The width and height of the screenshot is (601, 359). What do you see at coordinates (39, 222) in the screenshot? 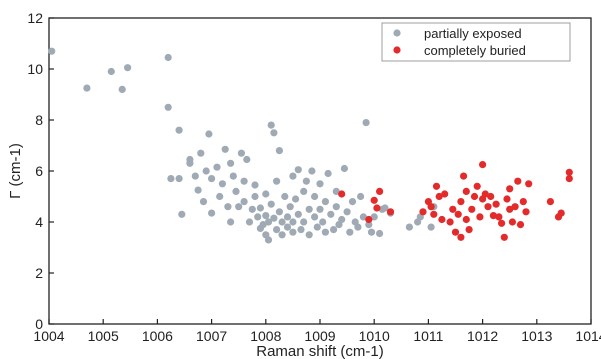
I see `y-tick-label: 4` at bounding box center [39, 222].